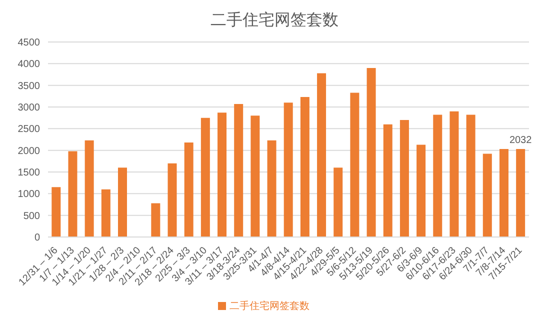 This screenshot has width=549, height=325. Describe the element at coordinates (29, 173) in the screenshot. I see `y-tick-label: 1500` at that location.